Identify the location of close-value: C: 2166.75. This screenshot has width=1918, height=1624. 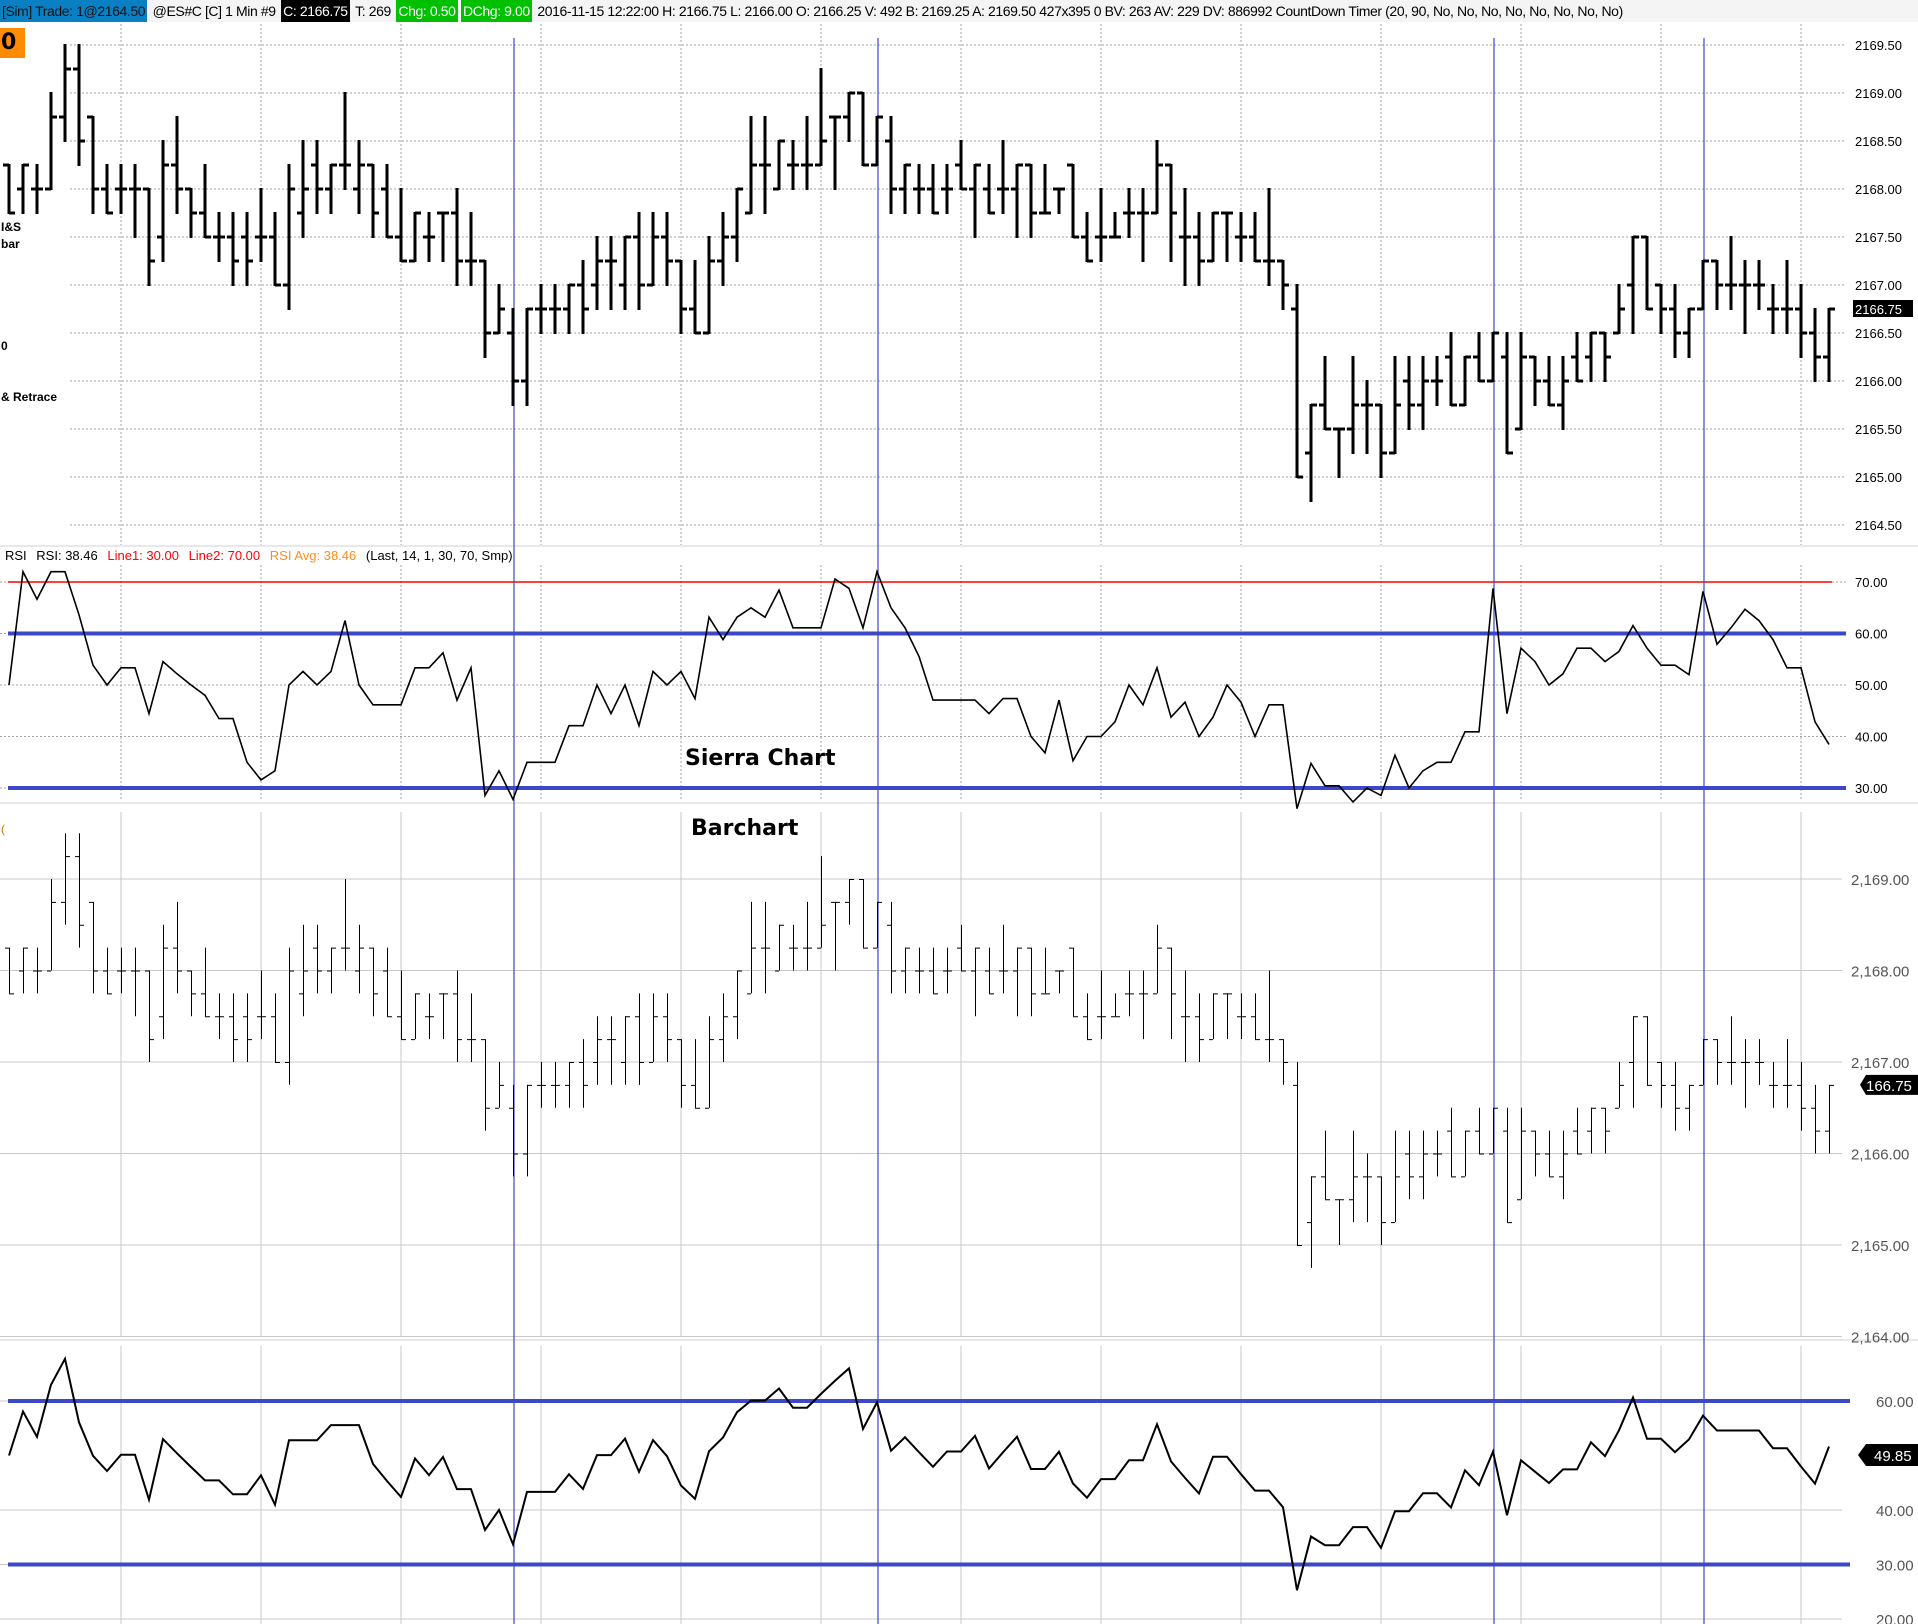
(315, 11).